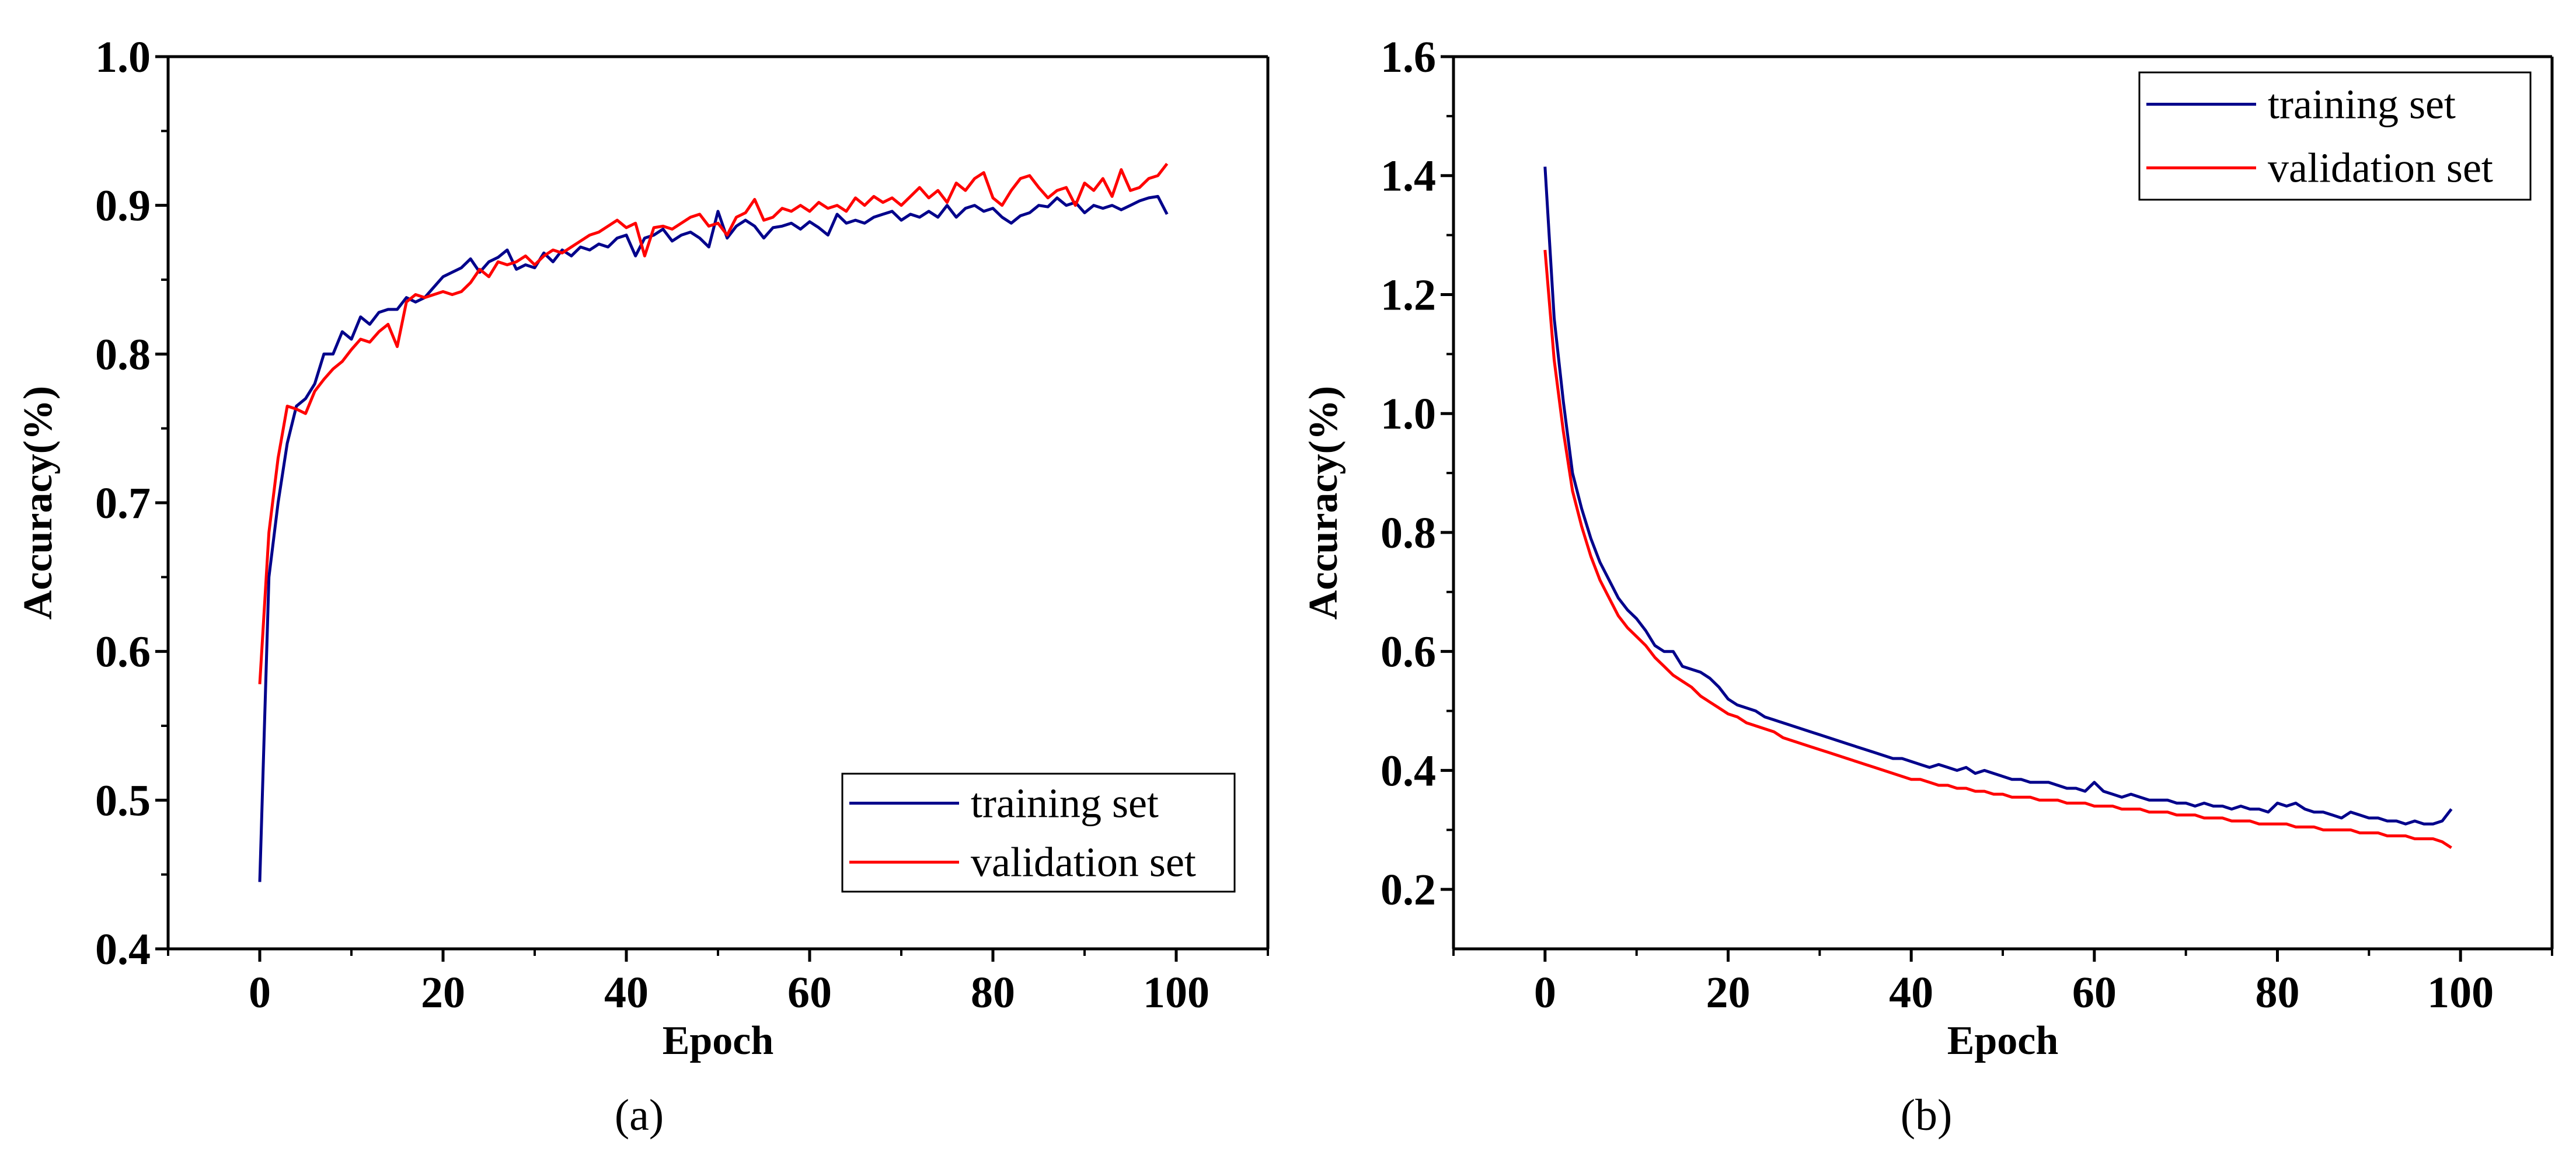 The image size is (2576, 1169). What do you see at coordinates (1927, 1115) in the screenshot?
I see `panel-caption: (b)` at bounding box center [1927, 1115].